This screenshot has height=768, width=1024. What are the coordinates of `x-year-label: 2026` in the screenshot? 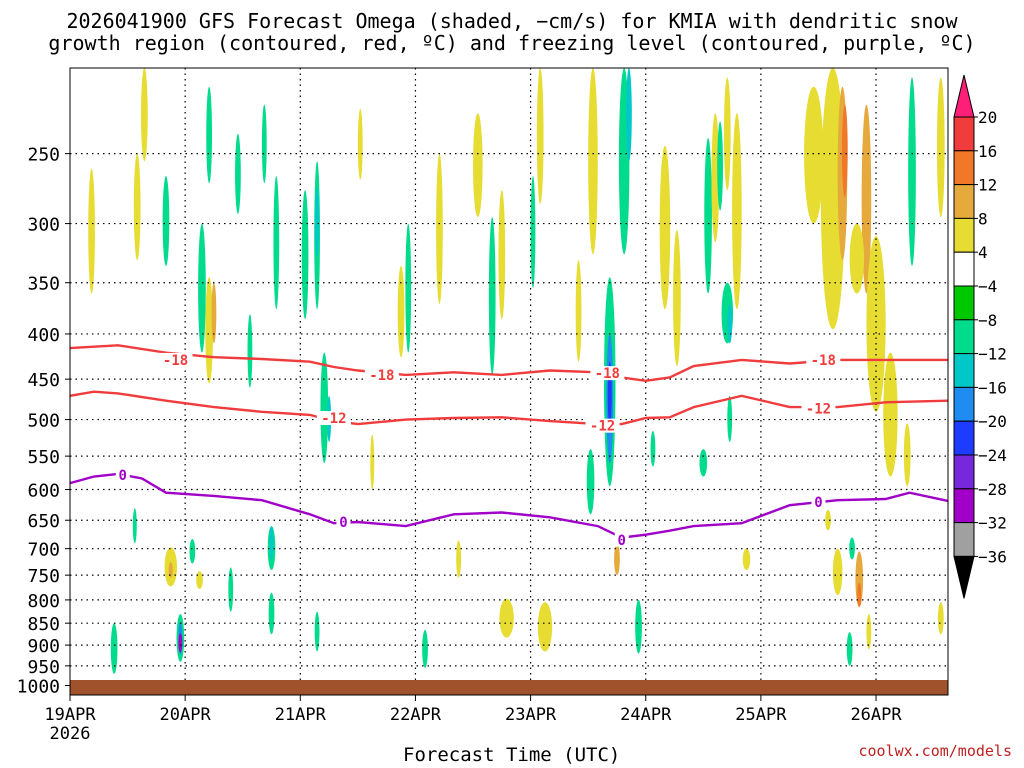 It's located at (70, 734).